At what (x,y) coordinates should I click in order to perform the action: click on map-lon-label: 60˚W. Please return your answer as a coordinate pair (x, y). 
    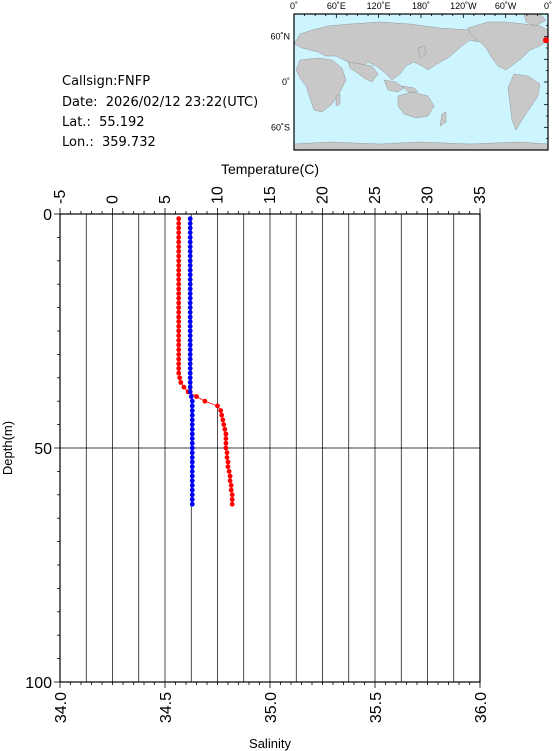
    Looking at the image, I should click on (506, 6).